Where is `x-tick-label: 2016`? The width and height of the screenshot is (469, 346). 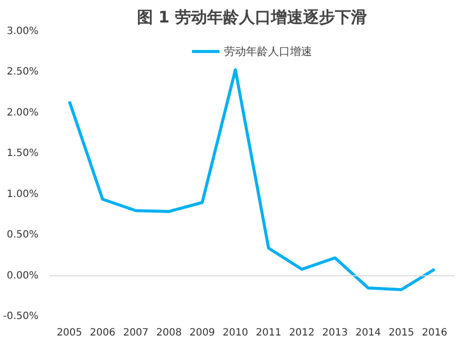 x-tick-label: 2016 is located at coordinates (435, 333).